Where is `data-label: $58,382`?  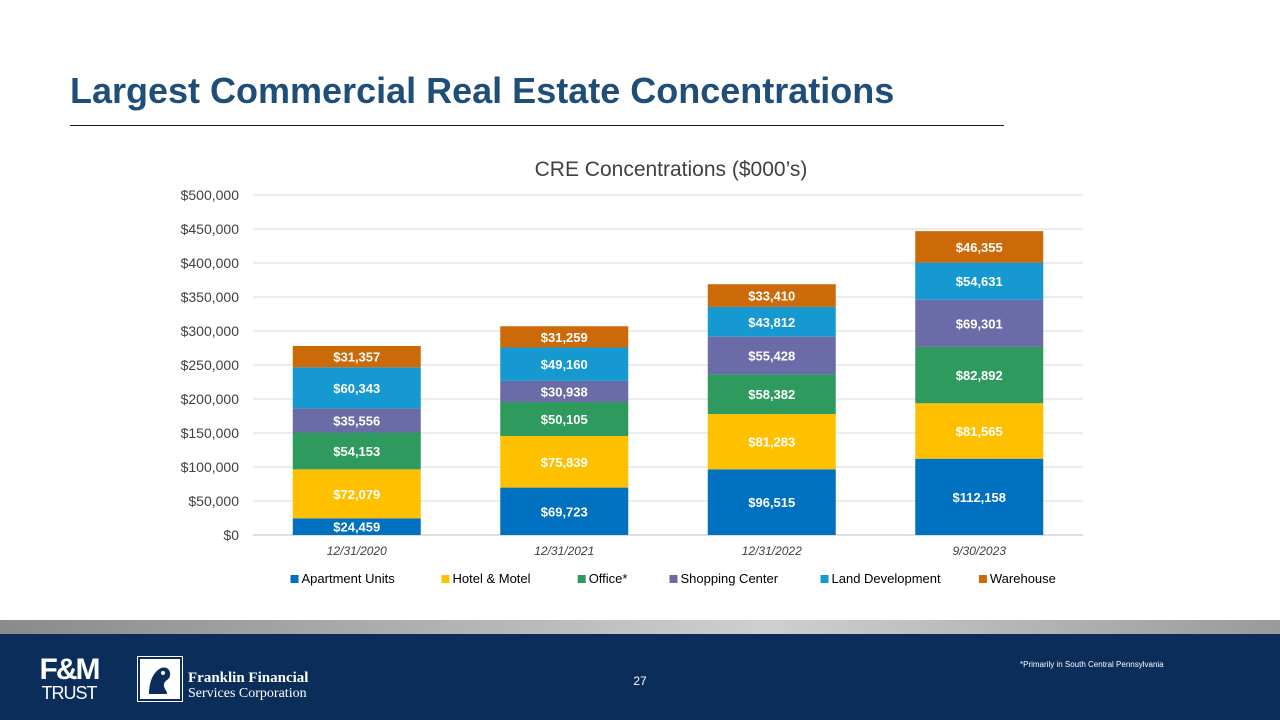 data-label: $58,382 is located at coordinates (771, 394).